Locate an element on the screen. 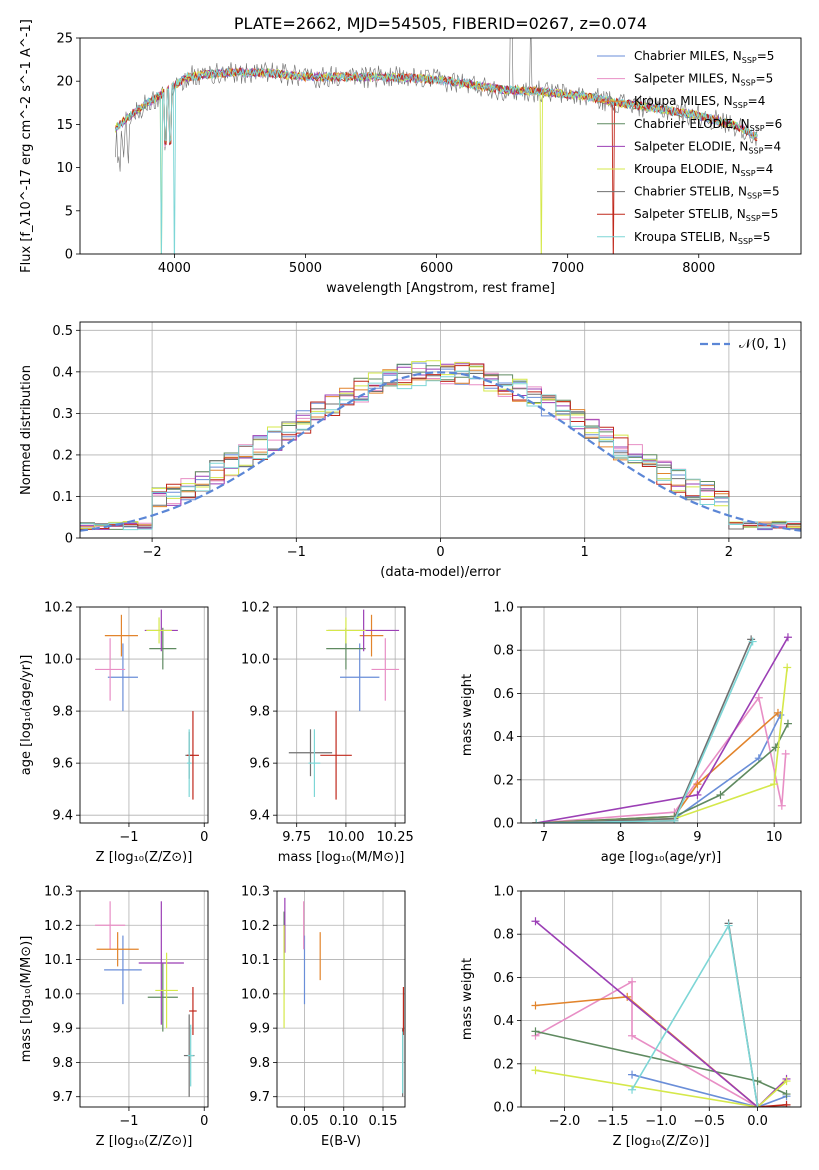 Image resolution: width=819 pixels, height=1170 pixels. y-axis-label: Flux [f_λ10^-17 erg cm^-2 s^-1 A^-1] is located at coordinates (26, 146).